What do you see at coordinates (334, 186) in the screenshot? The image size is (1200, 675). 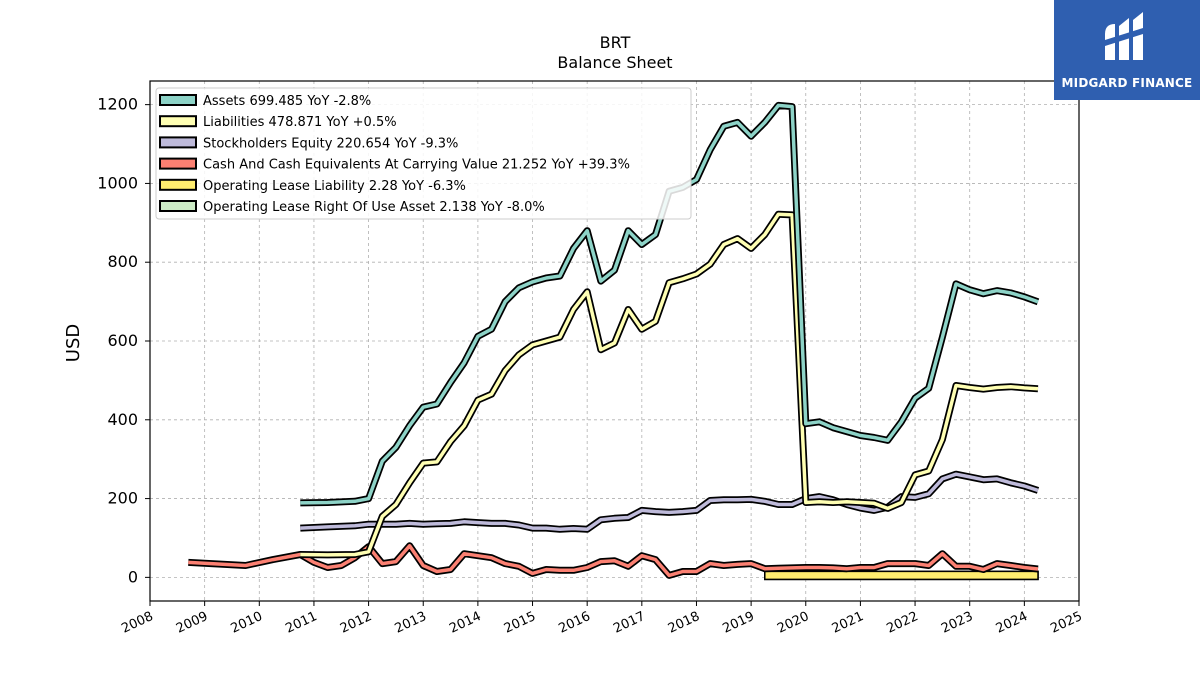 I see `legend-entry: Operating Lease Liability 2.28 YoY -6.3%` at bounding box center [334, 186].